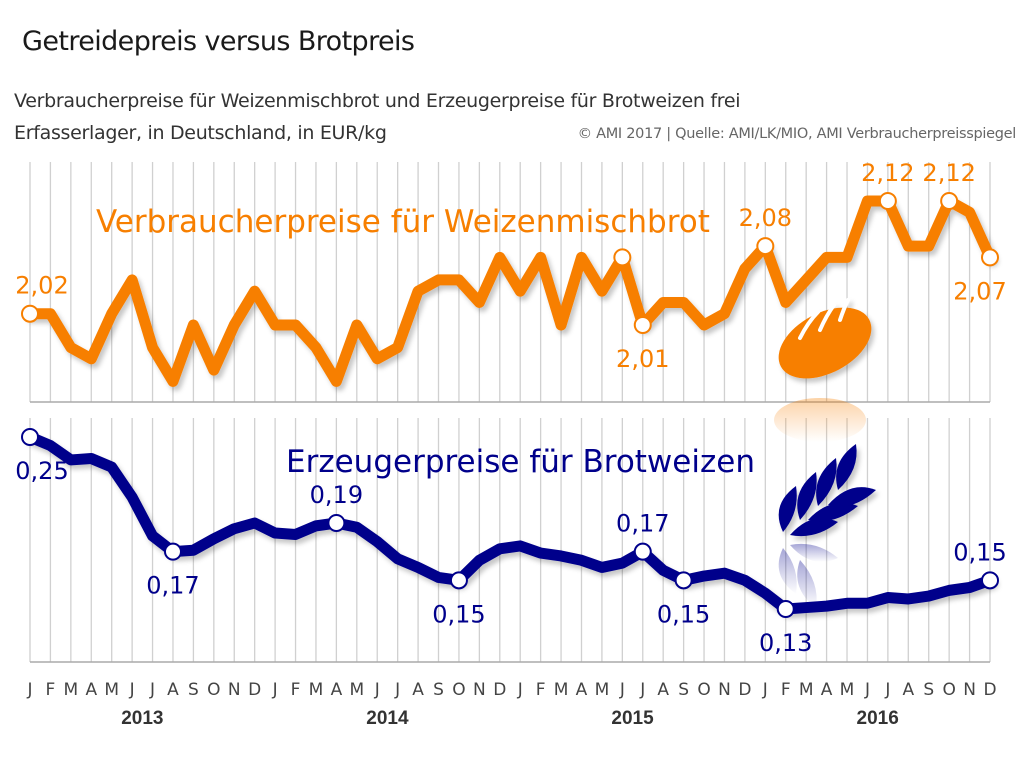 Image resolution: width=1024 pixels, height=778 pixels. What do you see at coordinates (387, 718) in the screenshot?
I see `year-label: 2014` at bounding box center [387, 718].